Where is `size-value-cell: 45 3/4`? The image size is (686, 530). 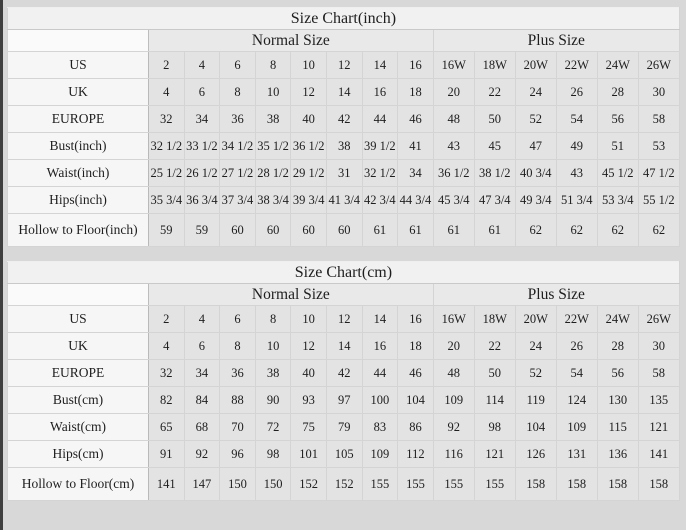
size-value-cell: 45 3/4 is located at coordinates (453, 200).